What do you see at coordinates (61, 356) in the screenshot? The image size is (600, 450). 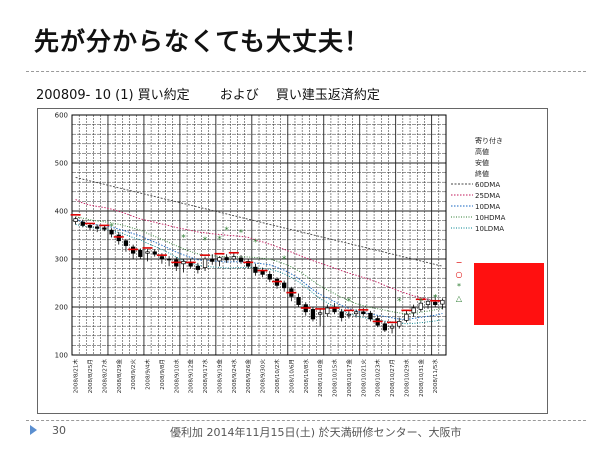 I see `y-tick-label: 100` at bounding box center [61, 356].